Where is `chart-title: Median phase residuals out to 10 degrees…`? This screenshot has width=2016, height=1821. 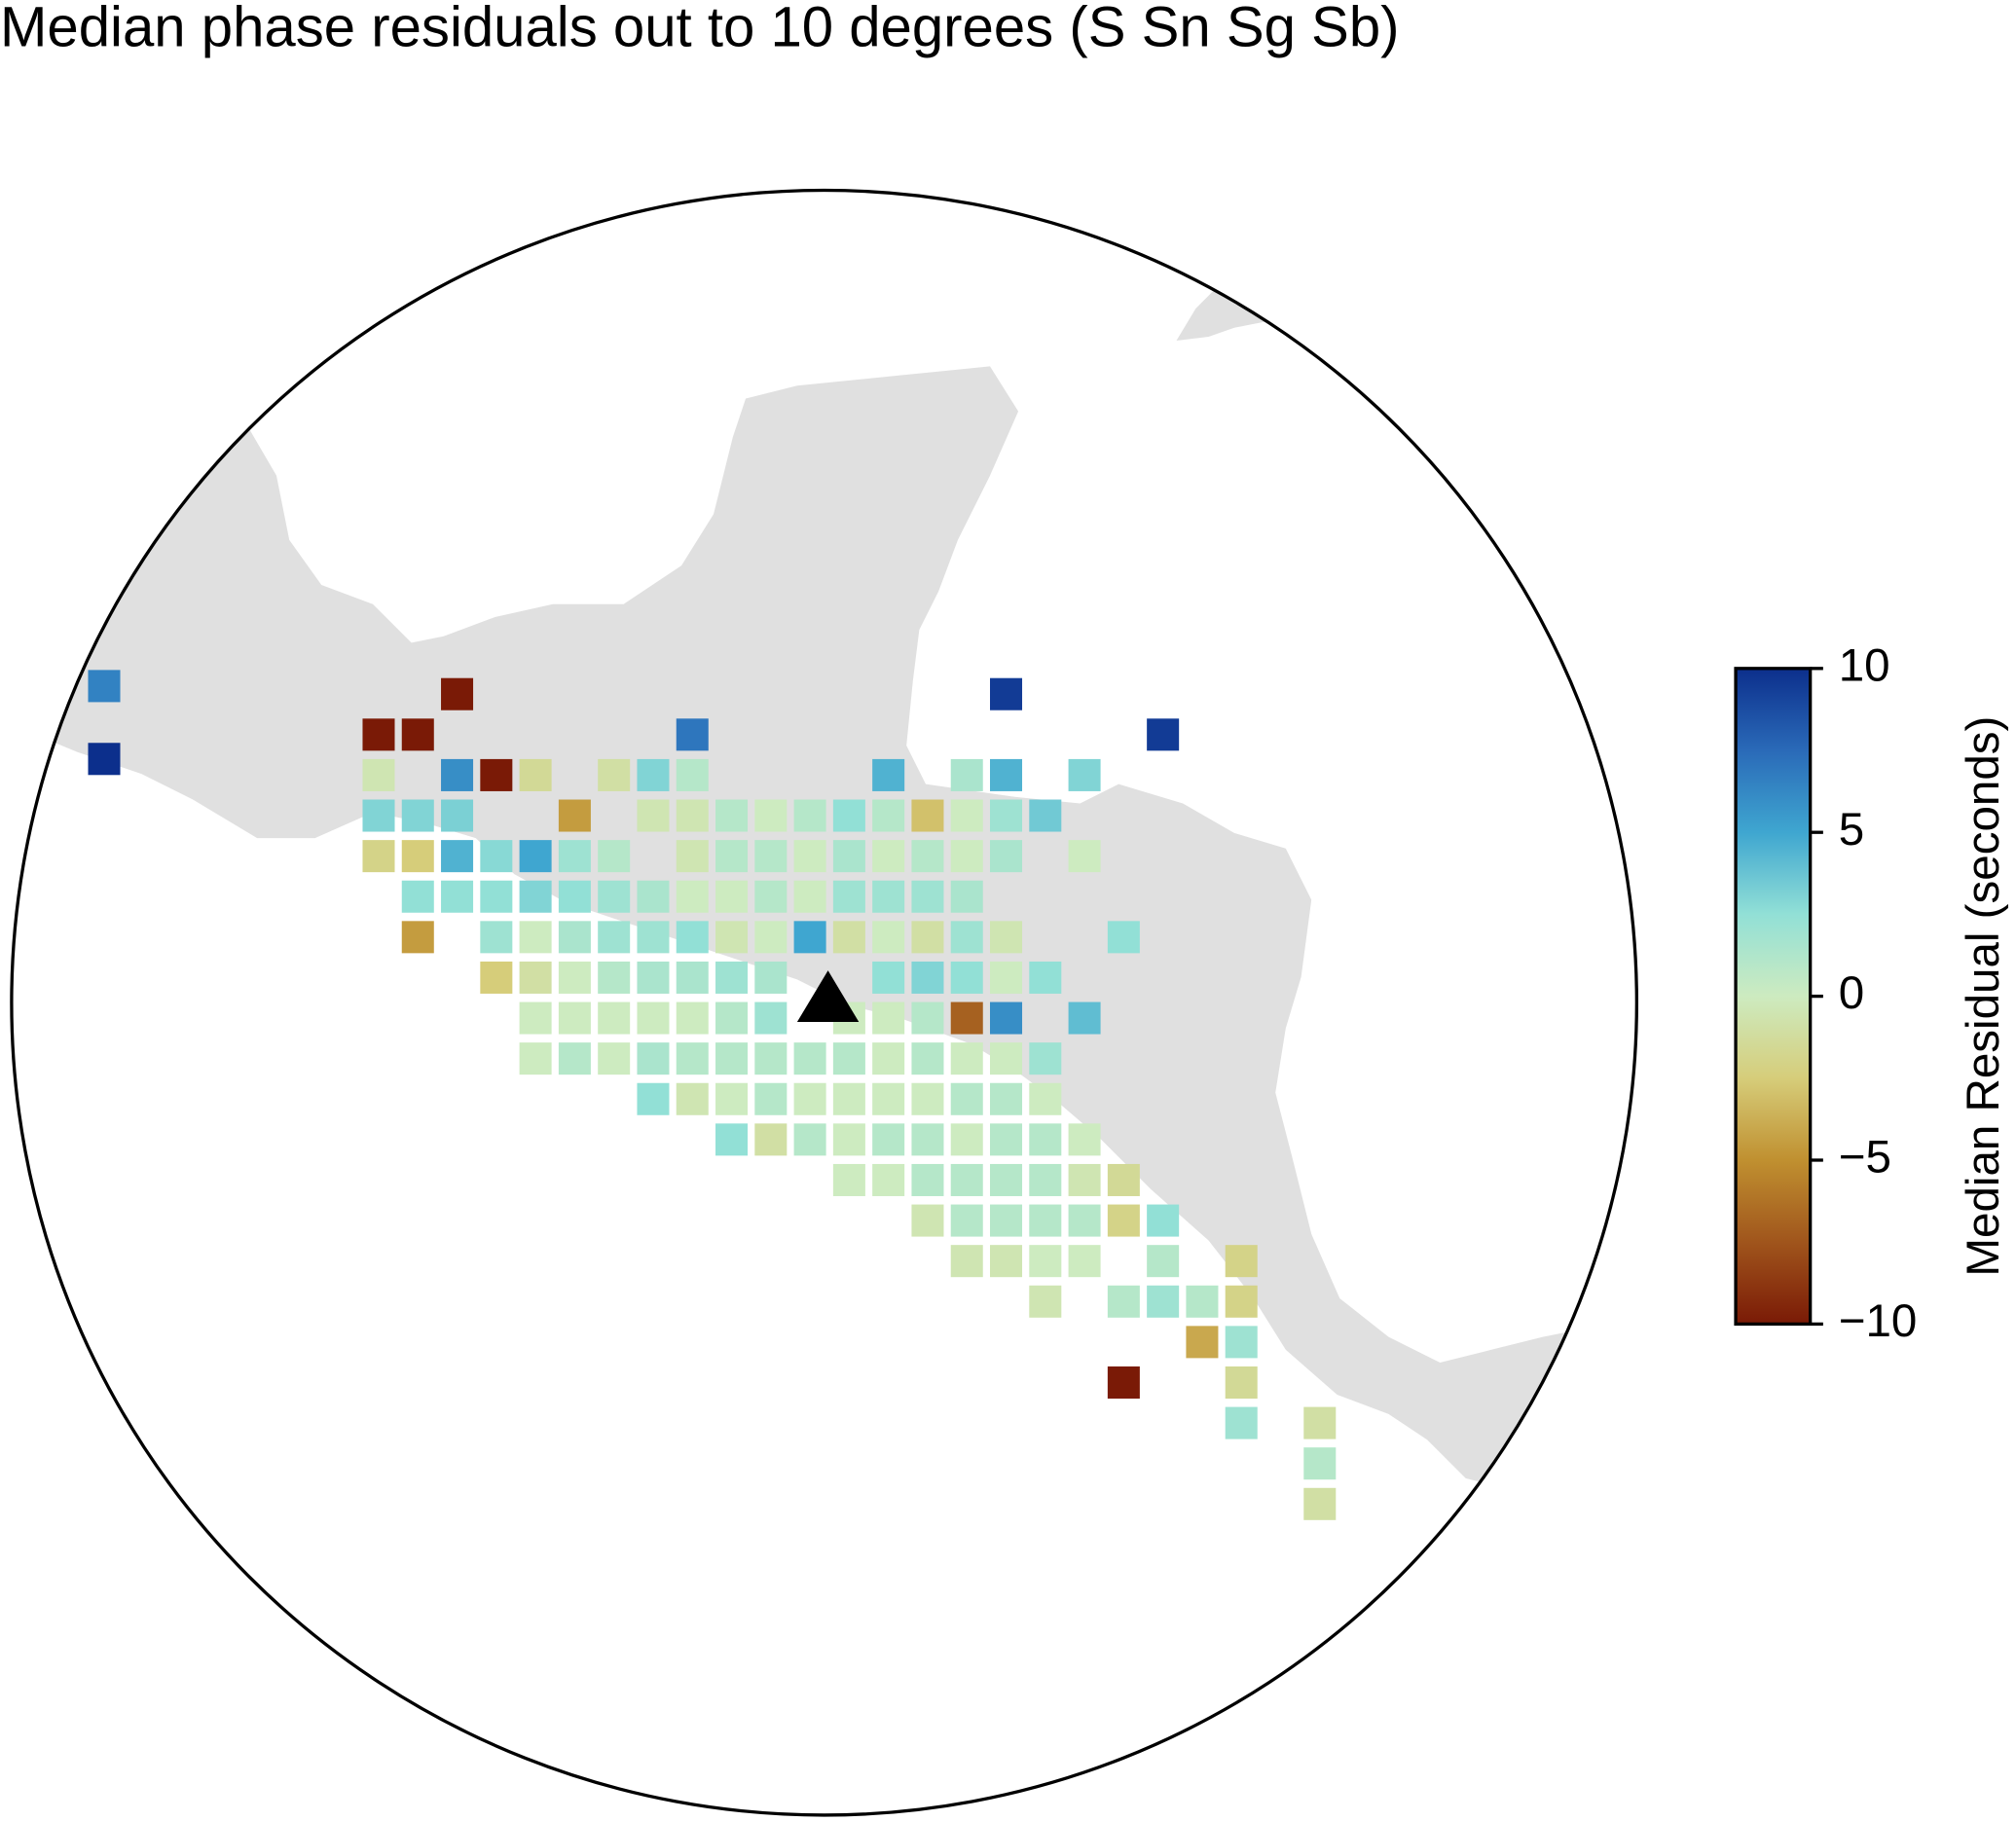
chart-title: Median phase residuals out to 10 degrees… is located at coordinates (699, 29).